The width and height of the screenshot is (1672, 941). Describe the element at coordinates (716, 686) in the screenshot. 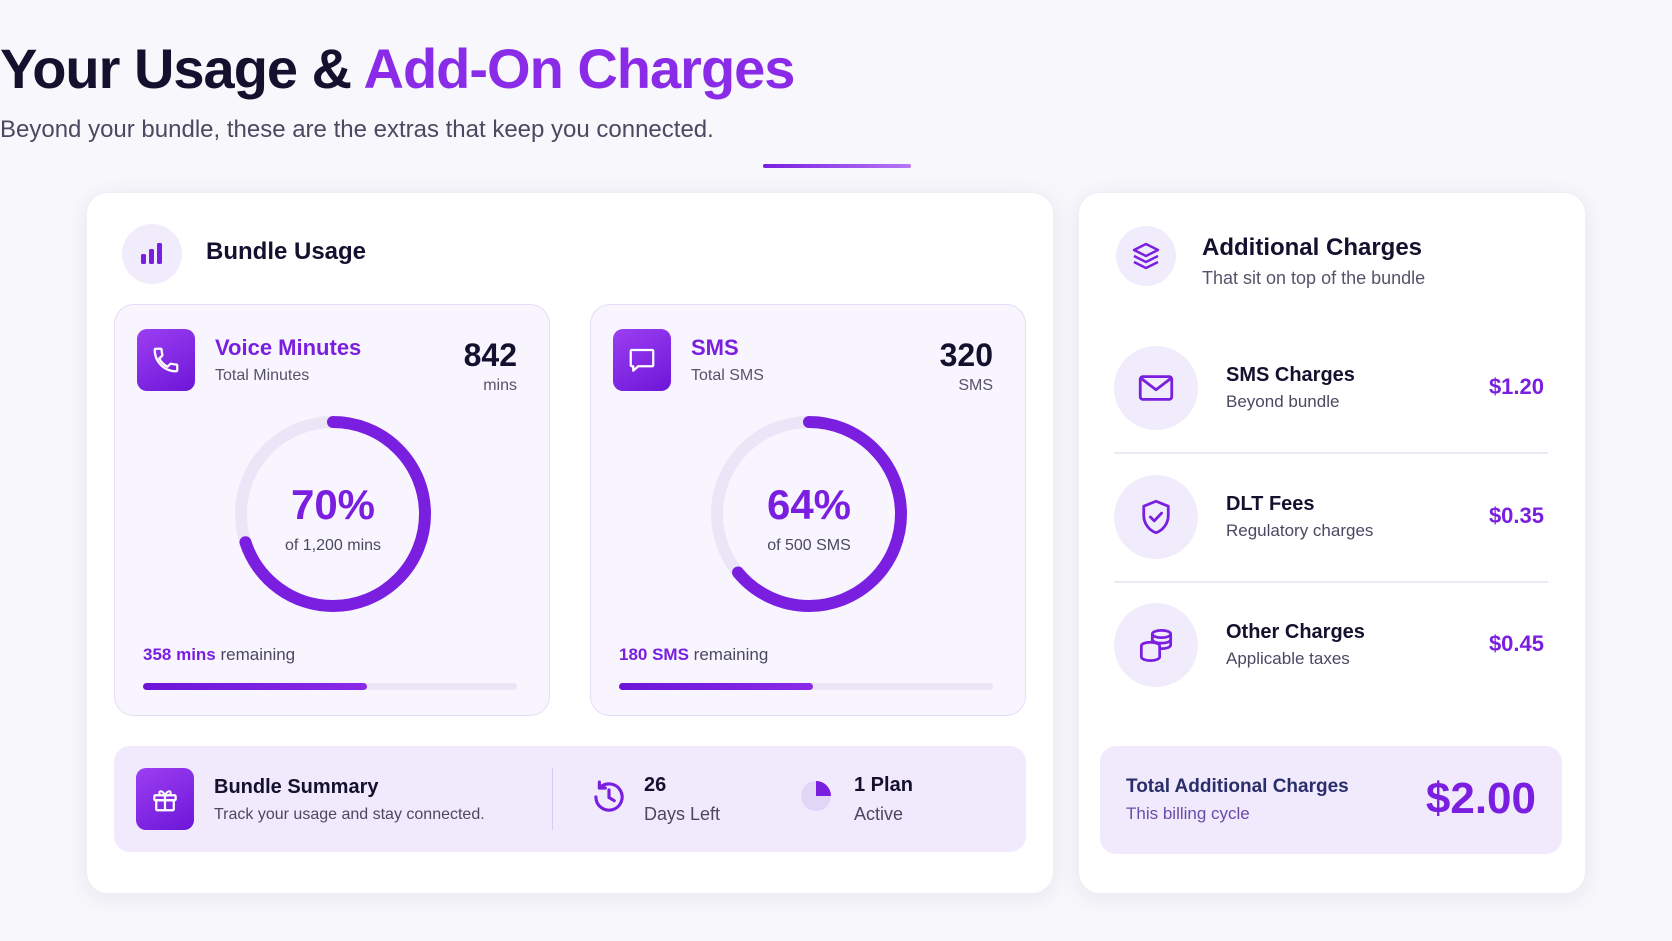

I see `sms-progress-fill` at that location.